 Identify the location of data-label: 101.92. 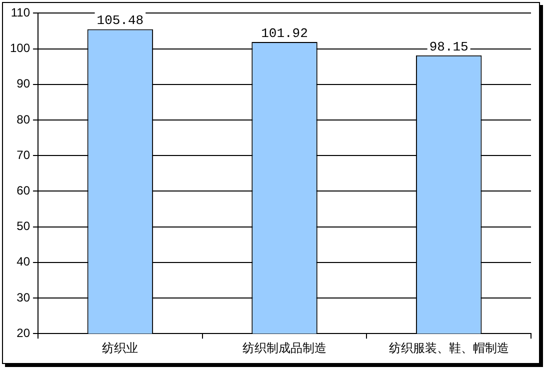
(284, 33).